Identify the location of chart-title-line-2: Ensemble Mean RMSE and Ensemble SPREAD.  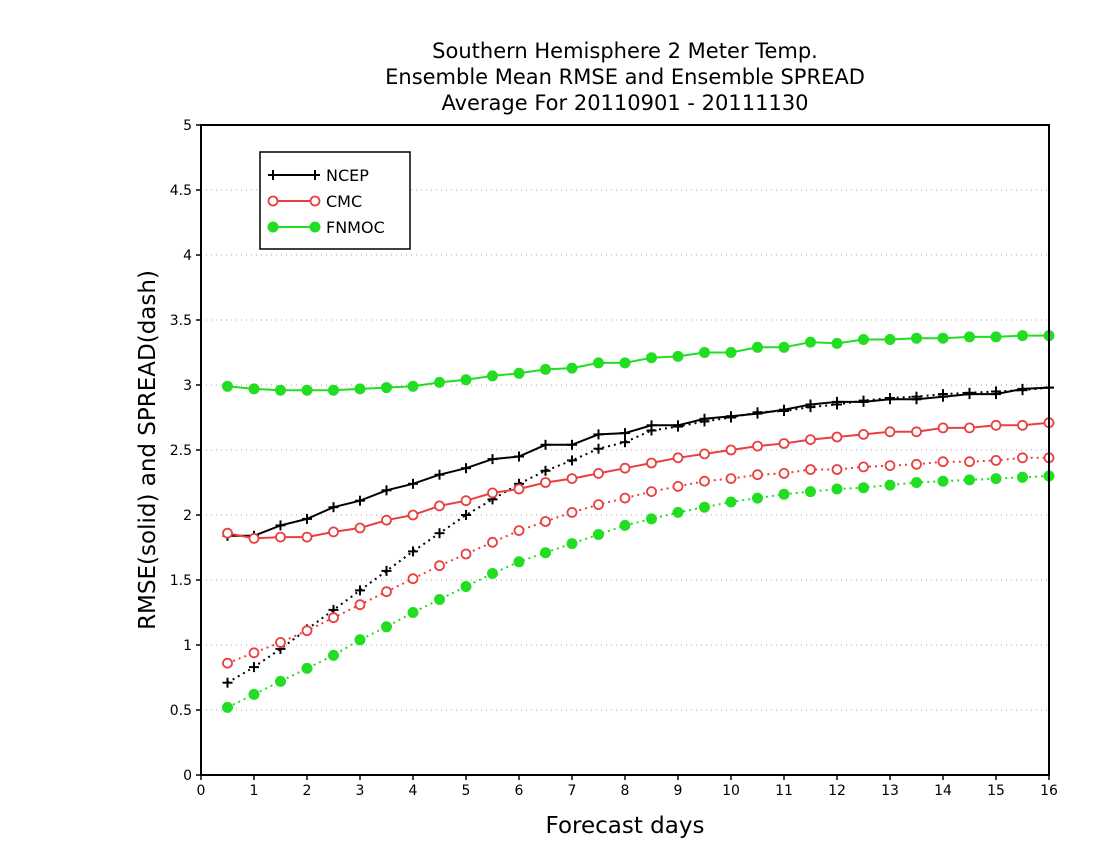
(625, 77).